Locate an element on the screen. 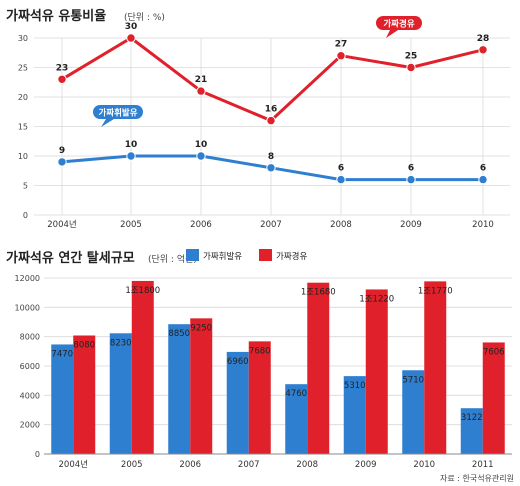 This screenshot has width=520, height=486. line-y-tick-label: 30 is located at coordinates (23, 38).